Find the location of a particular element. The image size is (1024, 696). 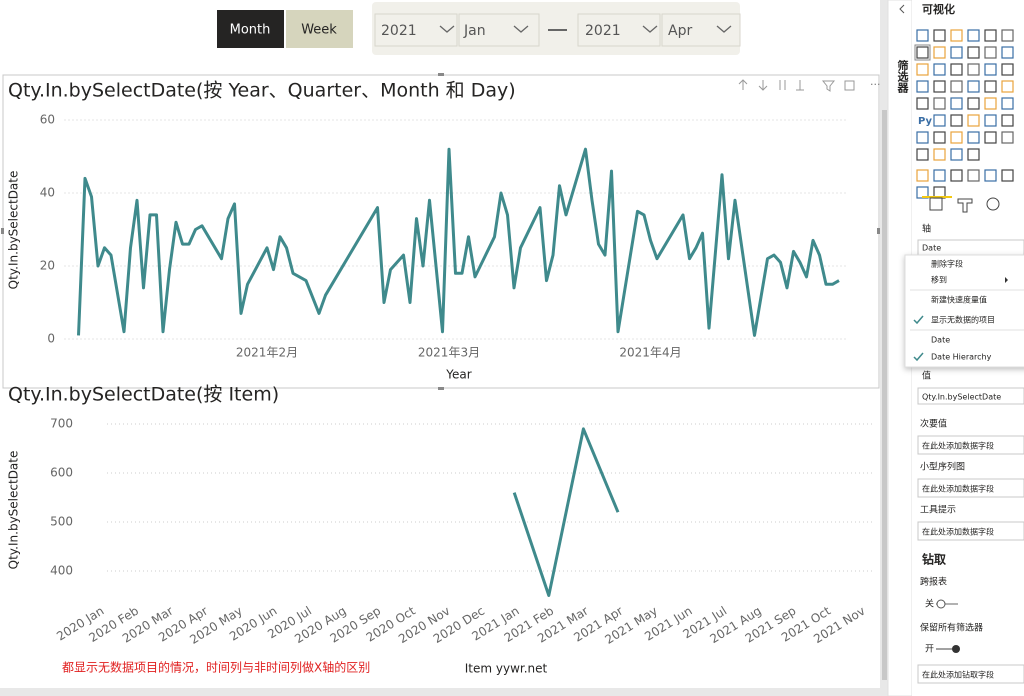

py-icon: Py is located at coordinates (925, 121).